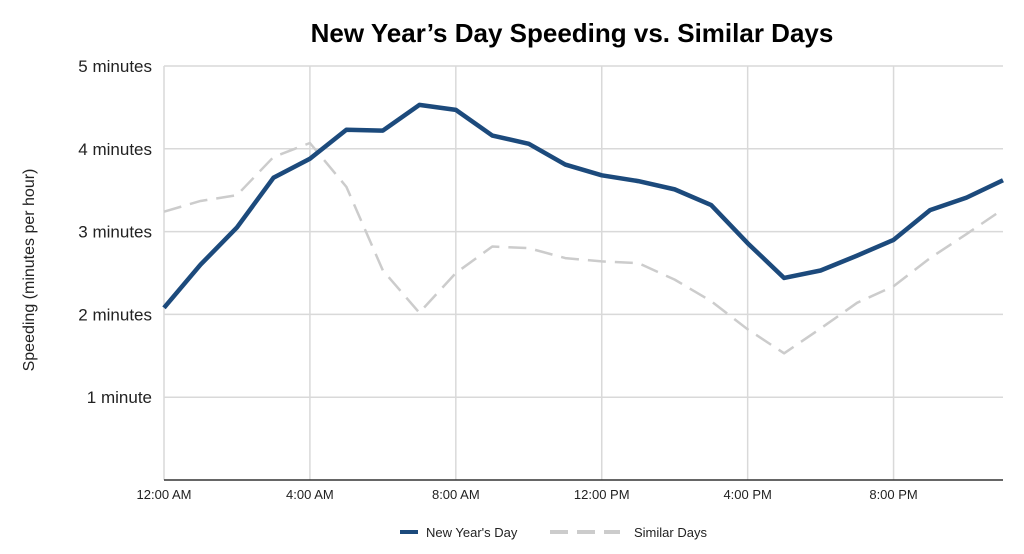 The width and height of the screenshot is (1024, 554). I want to click on x-tick-label: 8:00 PM, so click(893, 494).